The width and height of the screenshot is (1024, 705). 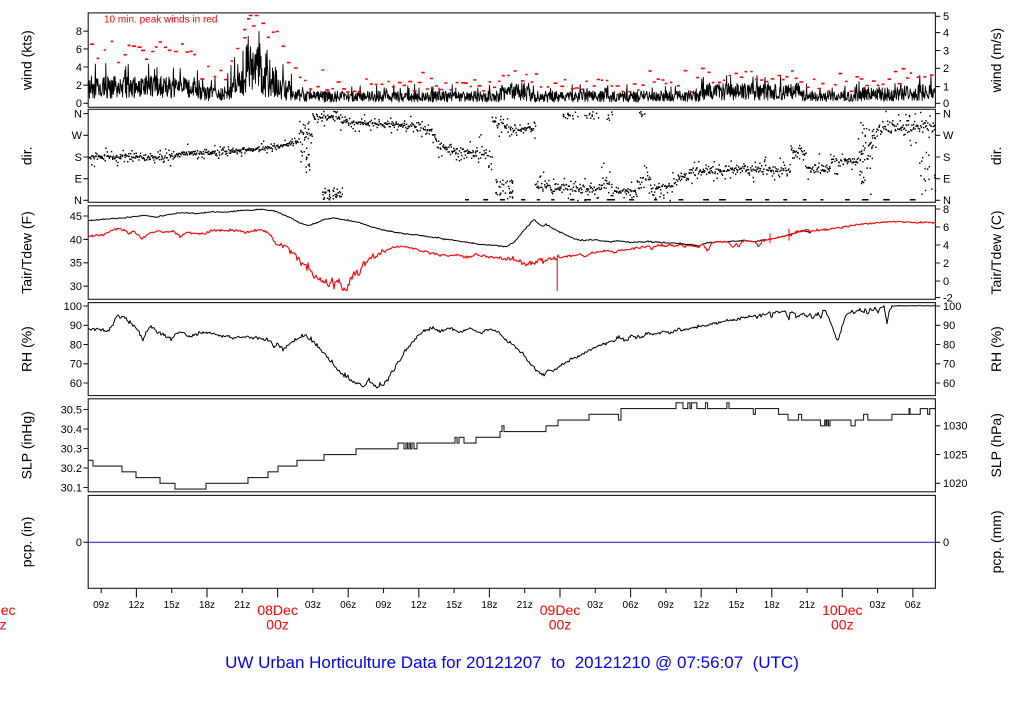 What do you see at coordinates (996, 445) in the screenshot?
I see `svg-text: SLP (hPa)` at bounding box center [996, 445].